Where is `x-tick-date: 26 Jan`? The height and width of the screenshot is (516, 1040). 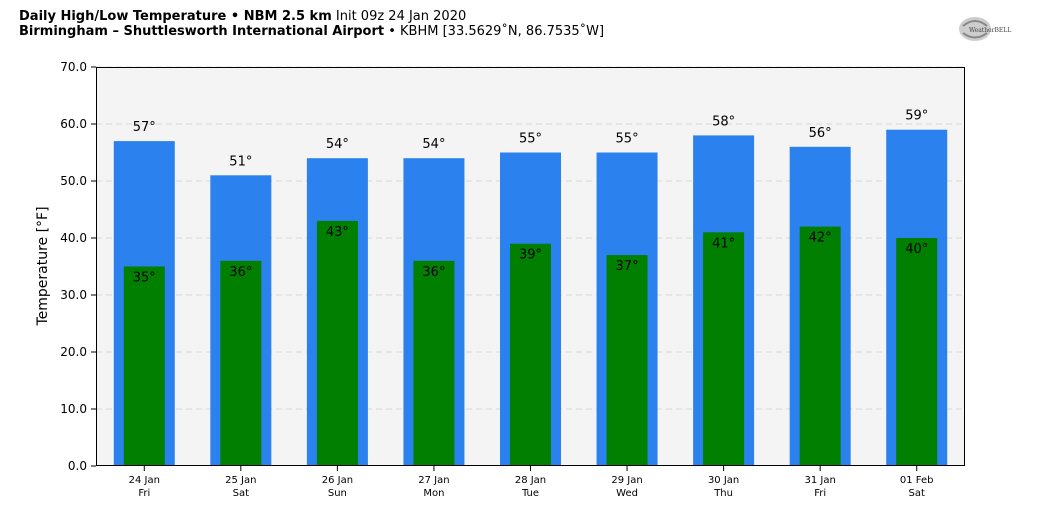 x-tick-date: 26 Jan is located at coordinates (337, 480).